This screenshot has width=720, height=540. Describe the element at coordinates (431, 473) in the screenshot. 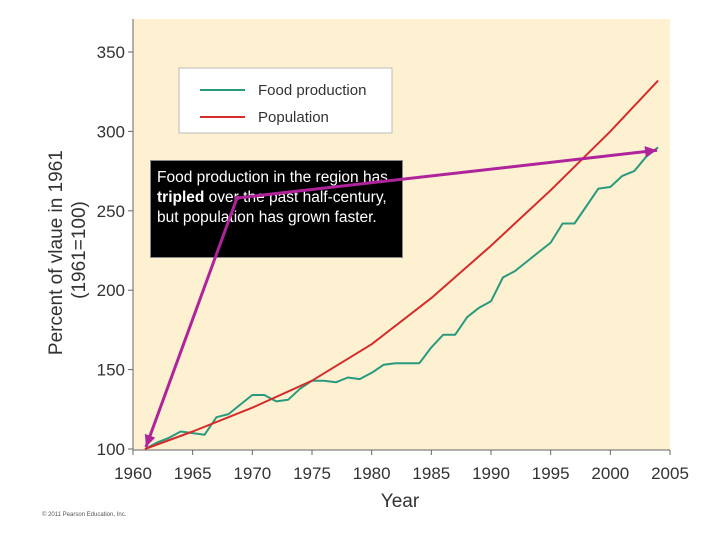

I see `x-tick-label: 1985` at that location.